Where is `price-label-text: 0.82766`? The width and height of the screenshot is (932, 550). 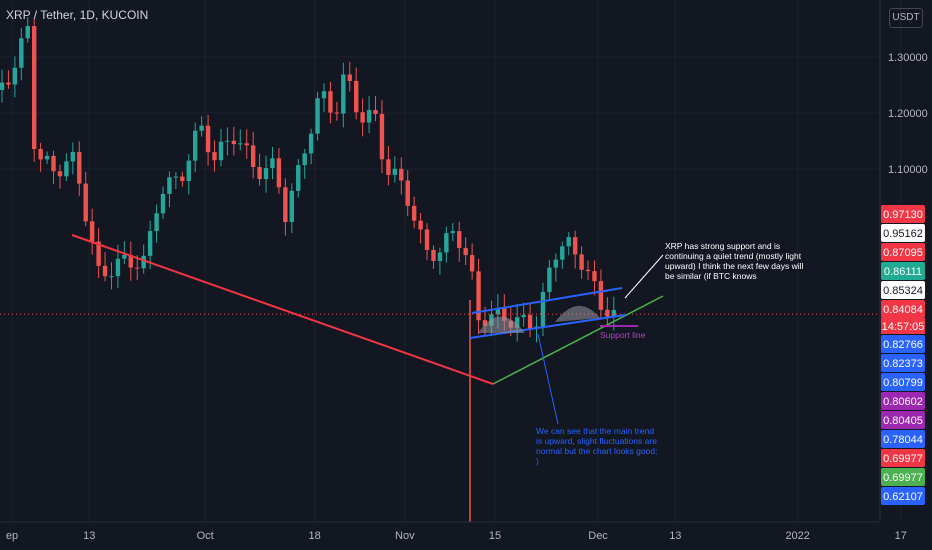
price-label-text: 0.82766 is located at coordinates (903, 345).